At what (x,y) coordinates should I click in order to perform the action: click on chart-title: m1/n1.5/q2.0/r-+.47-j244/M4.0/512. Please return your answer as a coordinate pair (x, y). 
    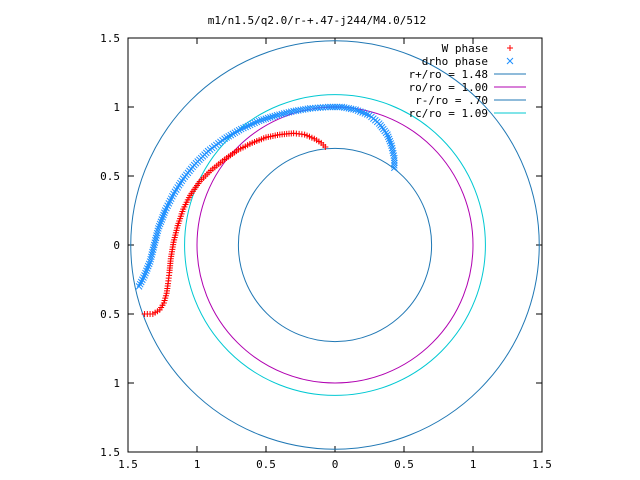
    Looking at the image, I should click on (317, 20).